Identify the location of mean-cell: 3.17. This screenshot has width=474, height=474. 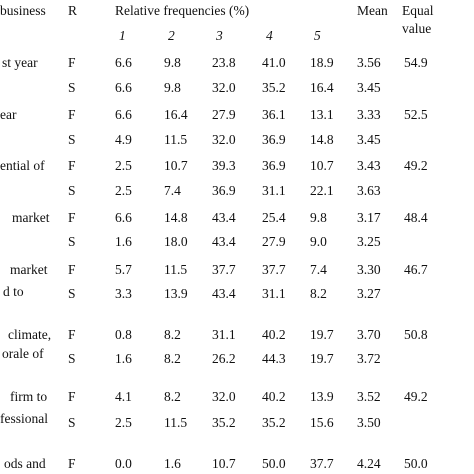
(369, 217).